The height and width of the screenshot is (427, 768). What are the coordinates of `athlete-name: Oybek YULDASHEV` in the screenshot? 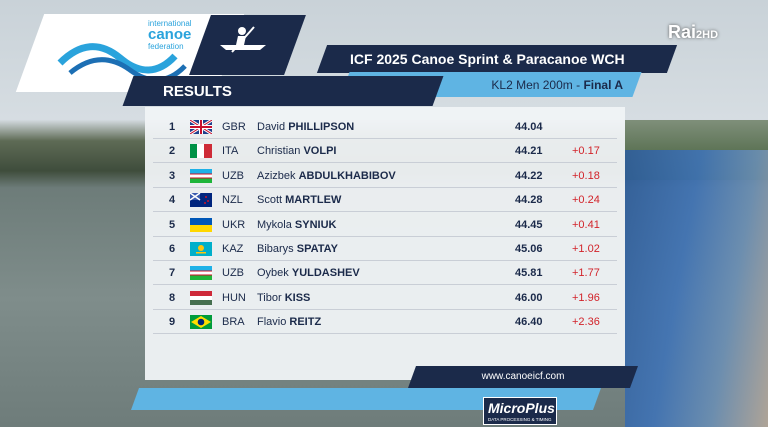 It's located at (308, 273).